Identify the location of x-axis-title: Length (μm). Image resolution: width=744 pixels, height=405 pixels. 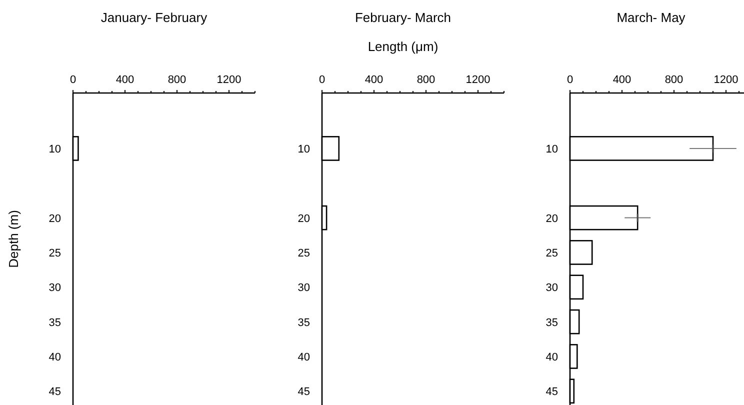
(403, 46).